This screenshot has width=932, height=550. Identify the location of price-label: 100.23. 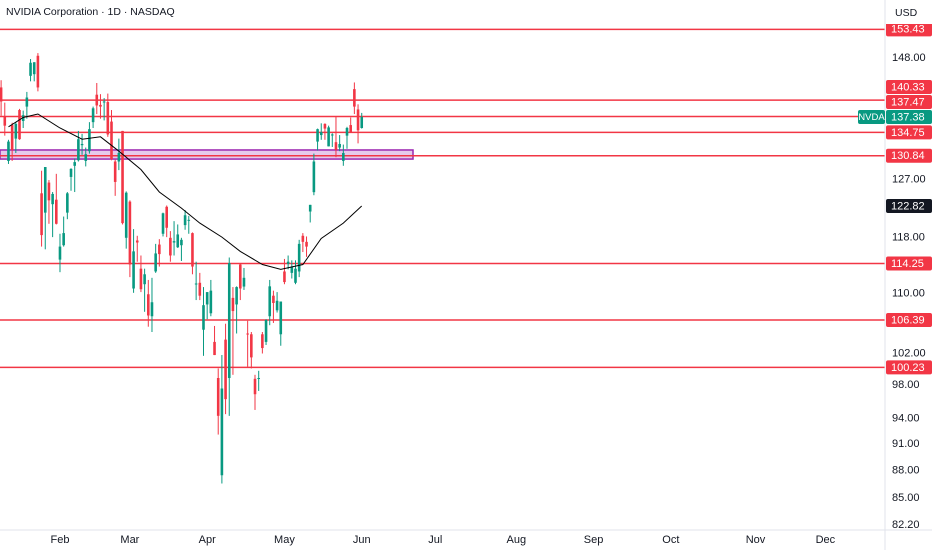
(908, 368).